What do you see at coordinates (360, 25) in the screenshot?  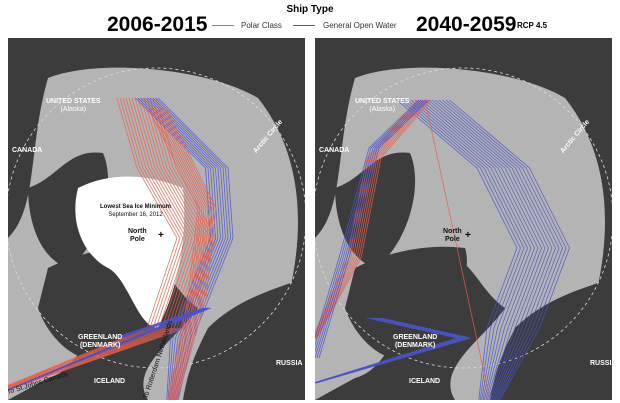 I see `legend-open-water: General Open Water` at bounding box center [360, 25].